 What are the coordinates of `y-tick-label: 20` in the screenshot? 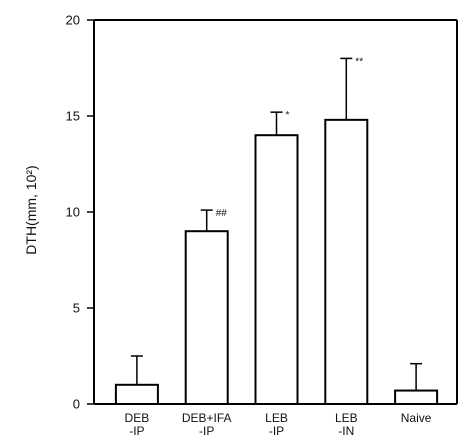 It's located at (73, 20).